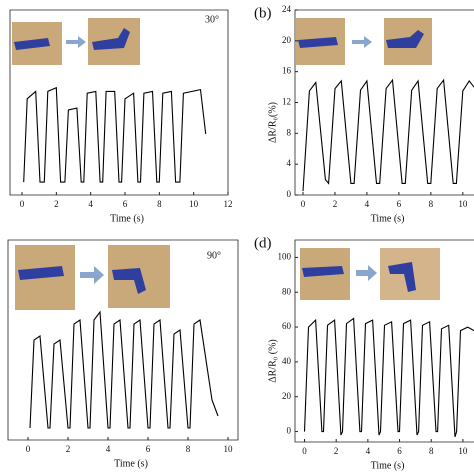 Image resolution: width=474 pixels, height=474 pixels. What do you see at coordinates (212, 19) in the screenshot?
I see `annotation: 30°` at bounding box center [212, 19].